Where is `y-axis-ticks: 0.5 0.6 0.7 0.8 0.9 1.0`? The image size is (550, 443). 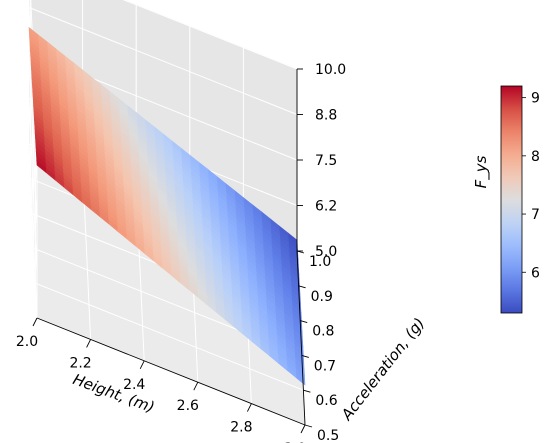
y-axis-ticks: 0.5 0.6 0.7 0.8 0.9 1.0 is located at coordinates (317, 346).